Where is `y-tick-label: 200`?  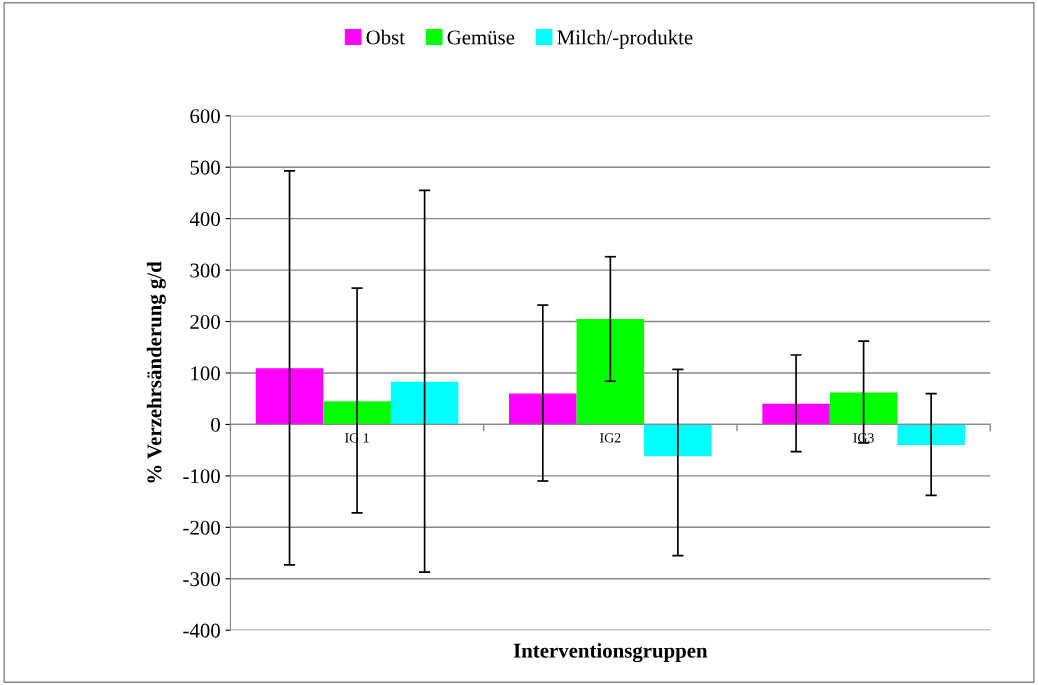
y-tick-label: 200 is located at coordinates (205, 321).